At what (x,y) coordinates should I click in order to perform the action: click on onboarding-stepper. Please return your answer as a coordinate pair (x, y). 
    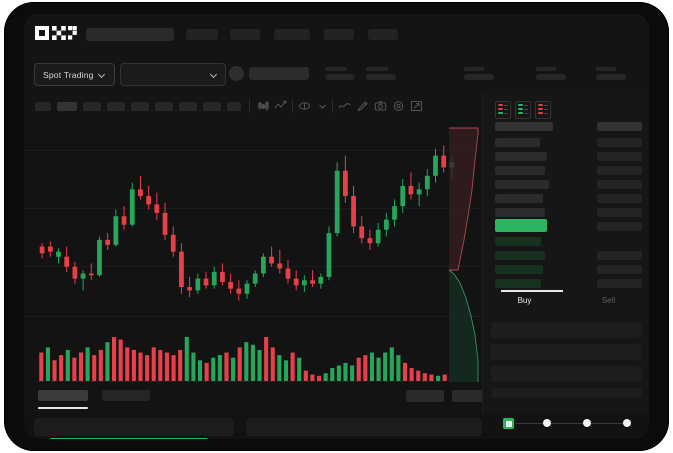
    Looking at the image, I should click on (569, 424).